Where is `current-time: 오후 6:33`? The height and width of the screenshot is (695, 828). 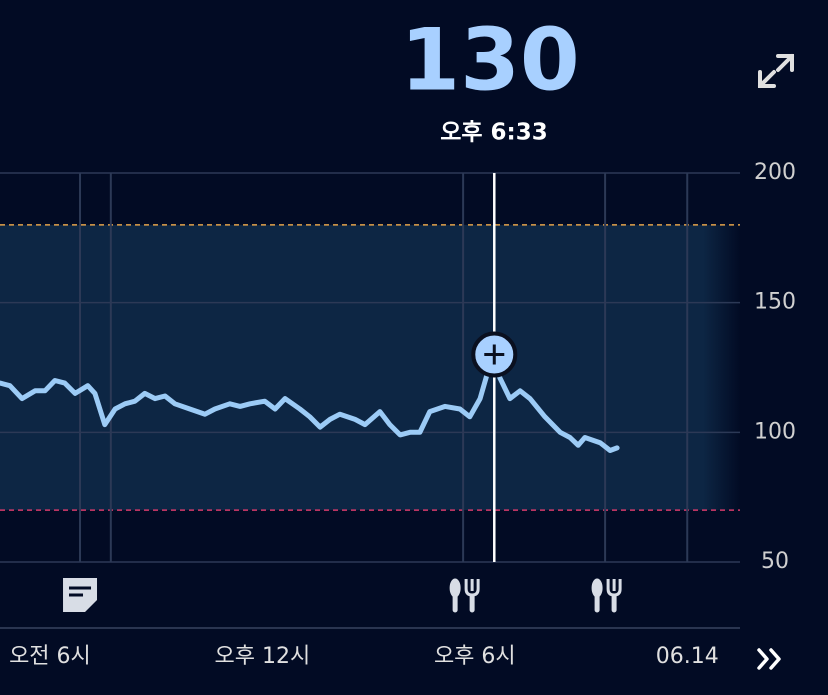 current-time: 오후 6:33 is located at coordinates (494, 133).